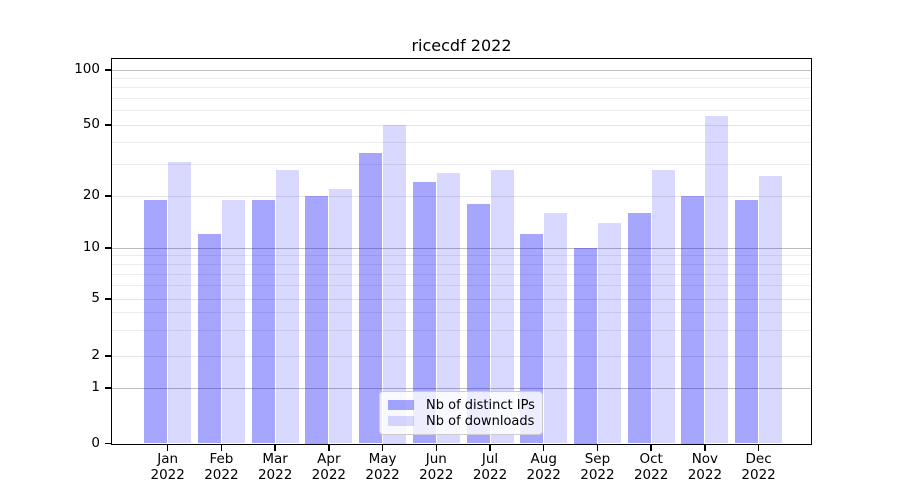  I want to click on y-axis-tick-label: 10, so click(91, 247).